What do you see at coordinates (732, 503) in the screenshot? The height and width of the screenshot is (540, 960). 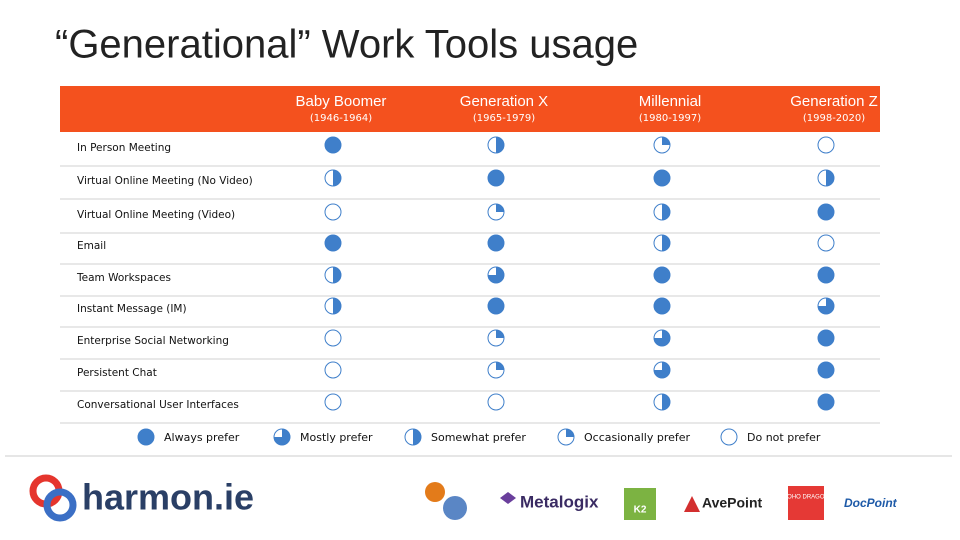 I see `partner-logo: AvePoint` at bounding box center [732, 503].